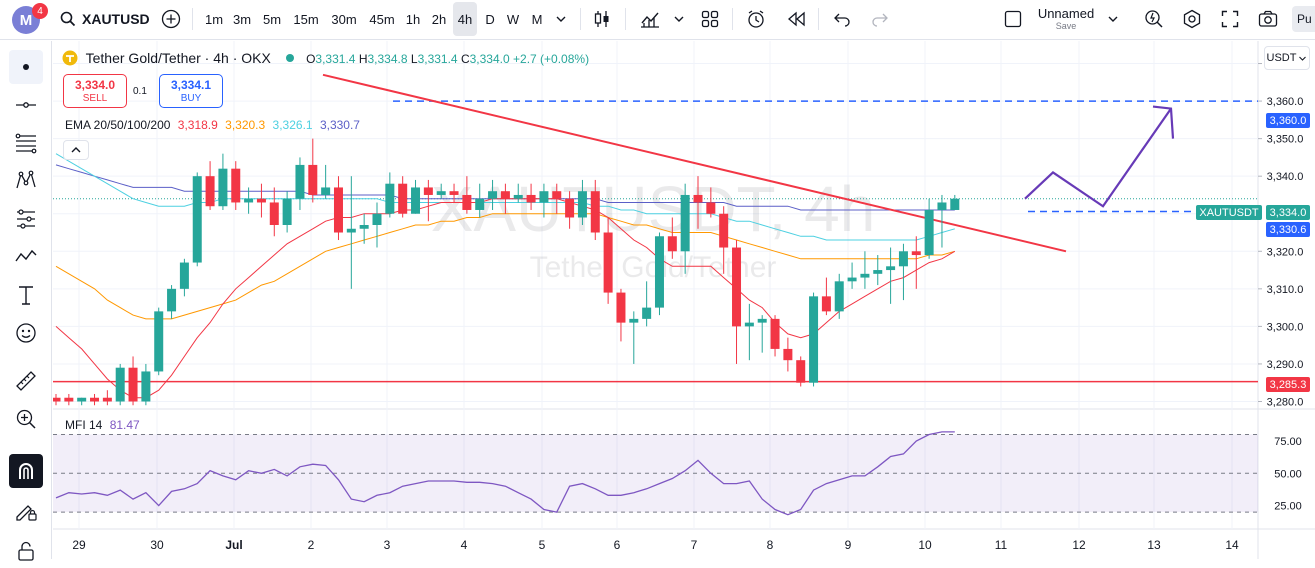 This screenshot has width=1315, height=568. Describe the element at coordinates (1079, 545) in the screenshot. I see `x-tick-label: 12` at that location.